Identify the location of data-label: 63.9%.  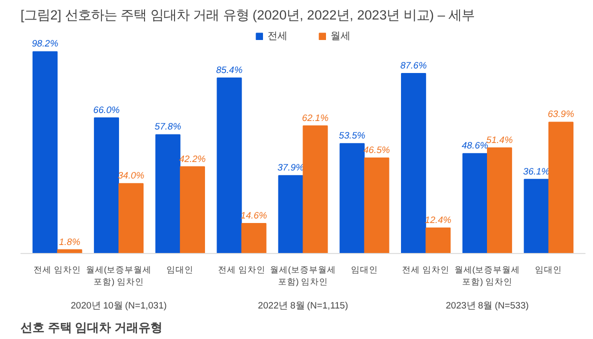
(561, 114).